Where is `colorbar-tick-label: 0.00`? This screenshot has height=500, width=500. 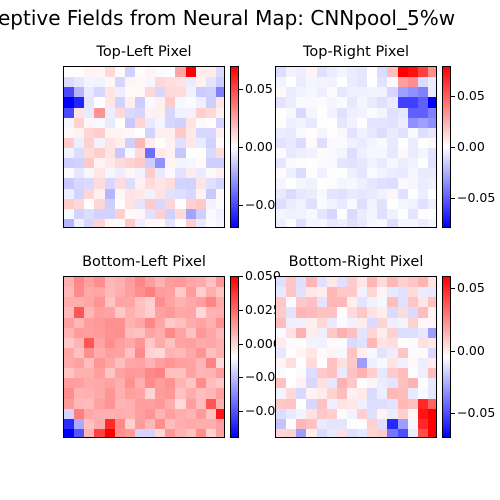
colorbar-tick-label: 0.00 is located at coordinates (471, 350).